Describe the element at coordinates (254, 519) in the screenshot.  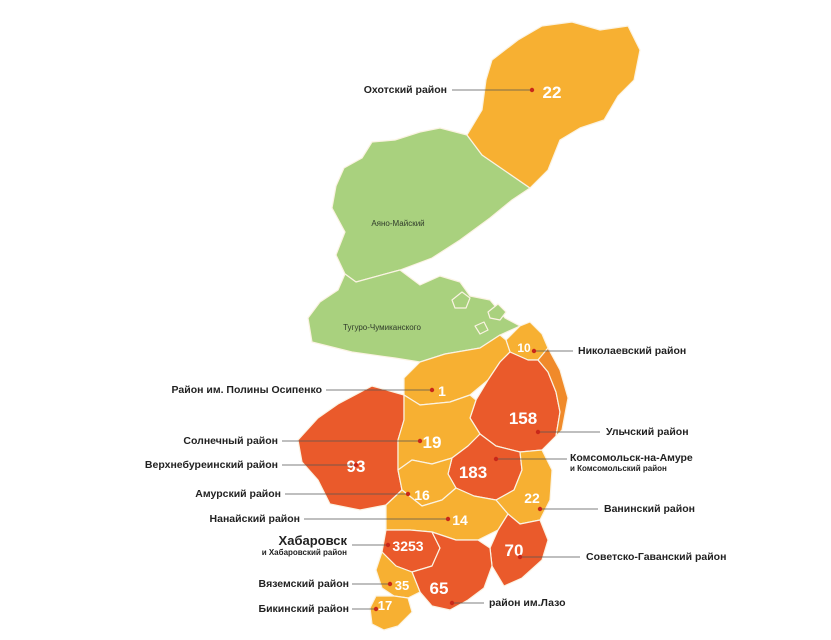
I see `label-nanaysky: Нанайский район` at that location.